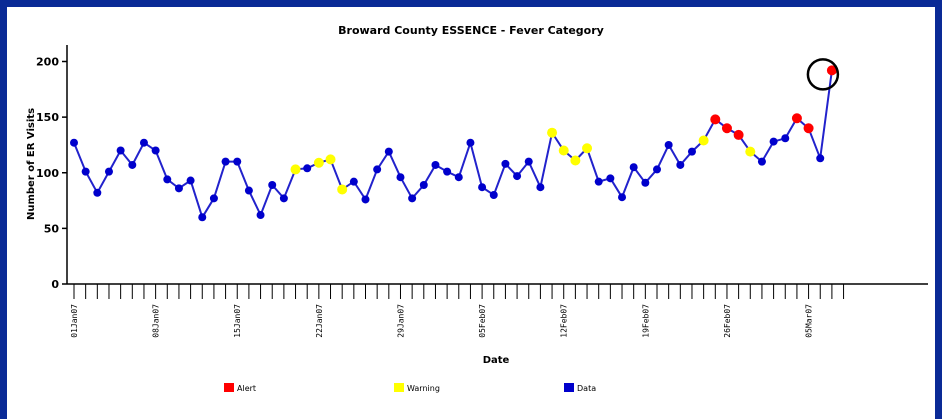  I want to click on x-tick-label: 05Feb07, so click(482, 321).